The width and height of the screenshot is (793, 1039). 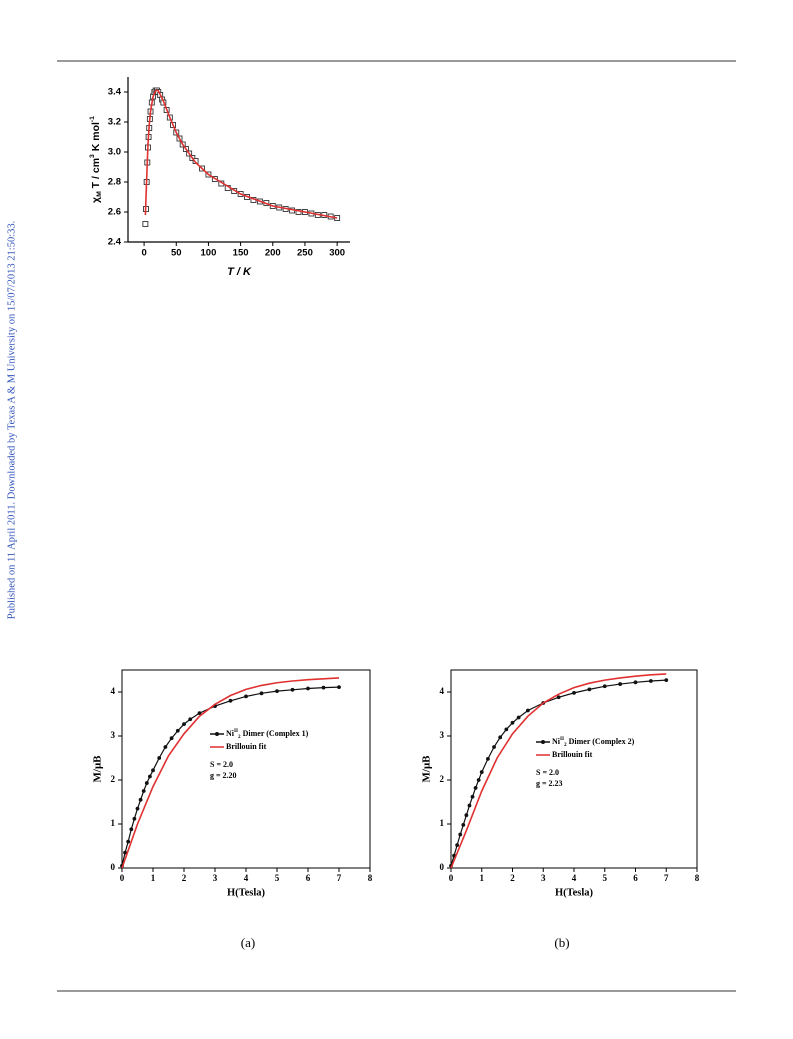 What do you see at coordinates (96, 200) in the screenshot?
I see `label-part: χ` at bounding box center [96, 200].